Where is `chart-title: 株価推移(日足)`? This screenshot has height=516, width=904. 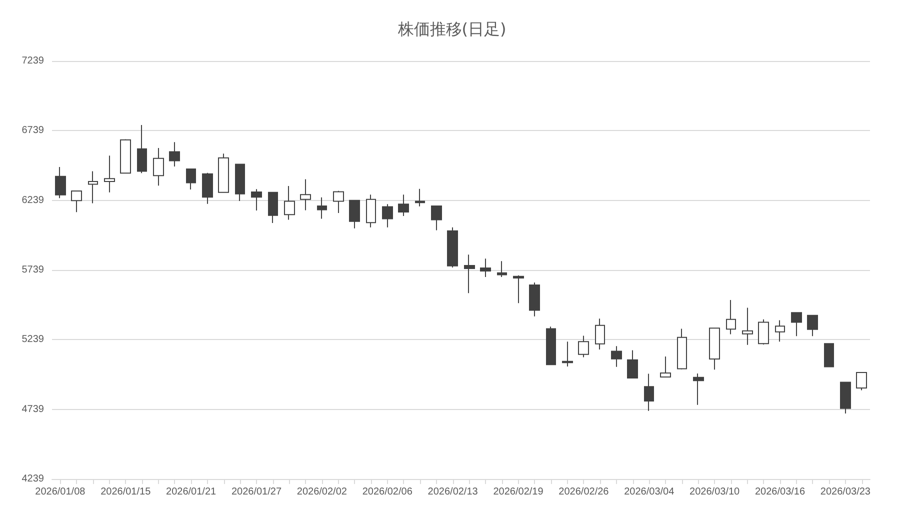 chart-title: 株価推移(日足) is located at coordinates (451, 29).